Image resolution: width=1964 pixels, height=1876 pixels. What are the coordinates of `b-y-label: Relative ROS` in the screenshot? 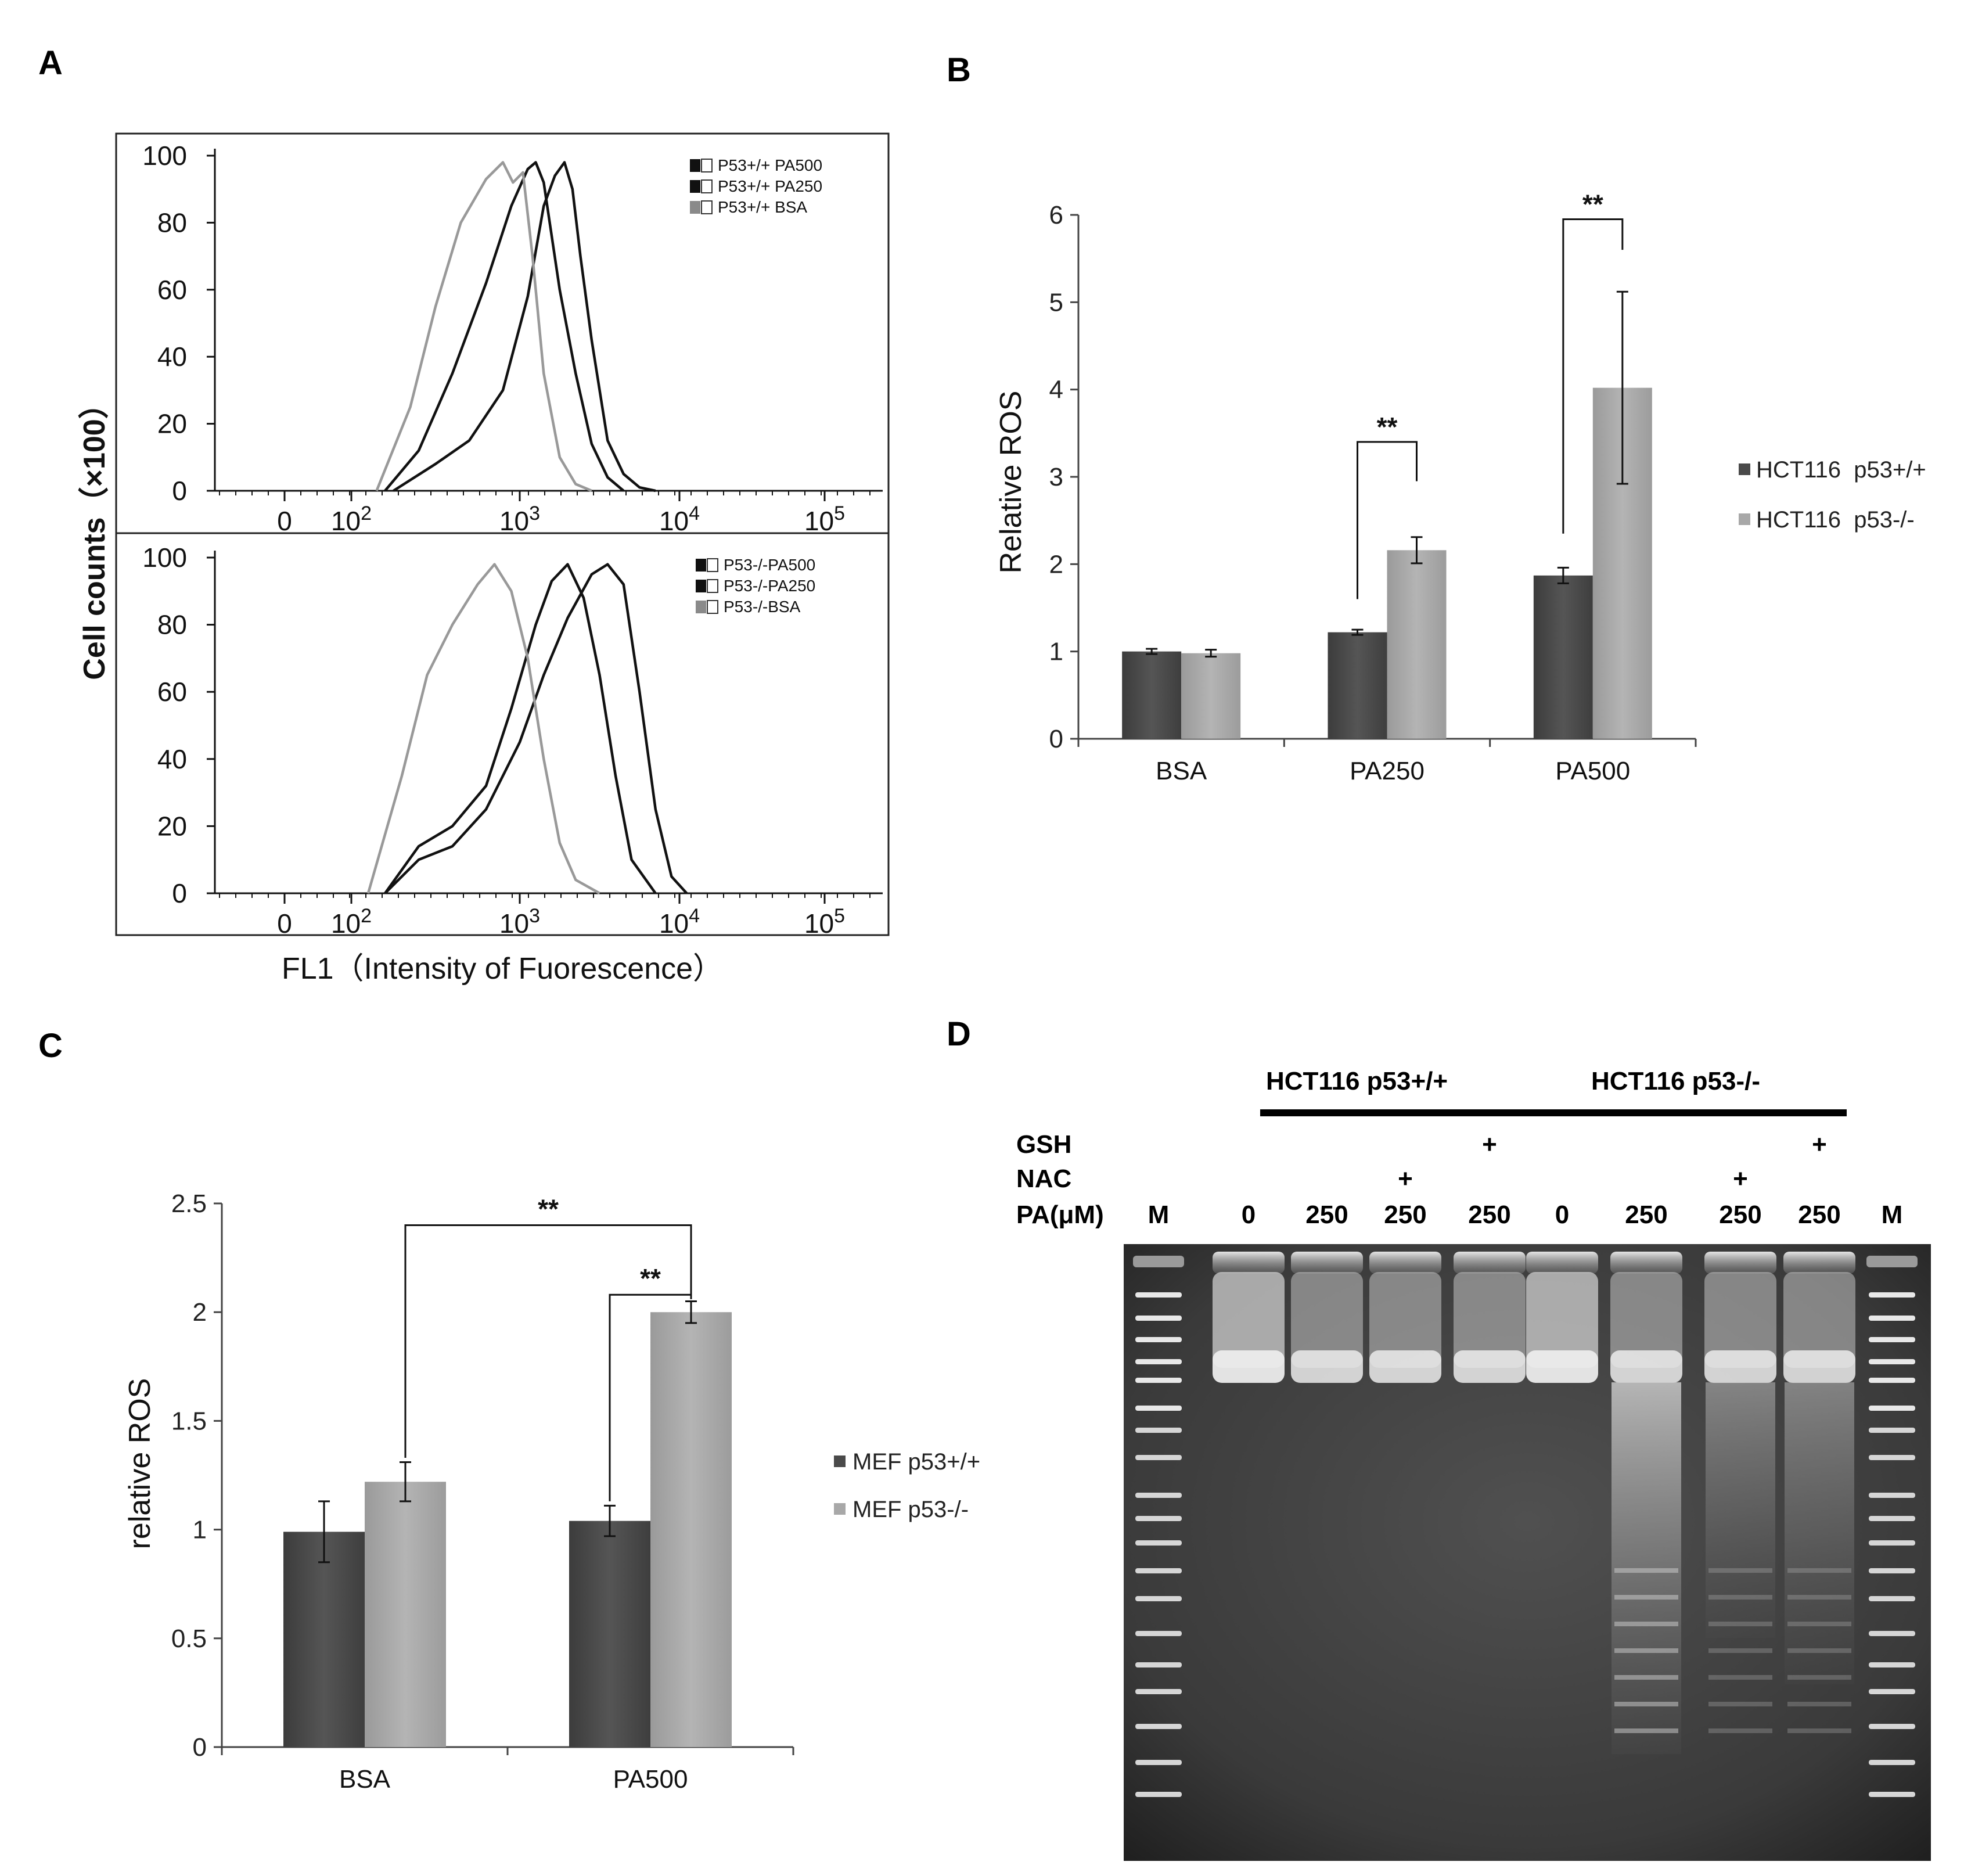 It's located at (1011, 482).